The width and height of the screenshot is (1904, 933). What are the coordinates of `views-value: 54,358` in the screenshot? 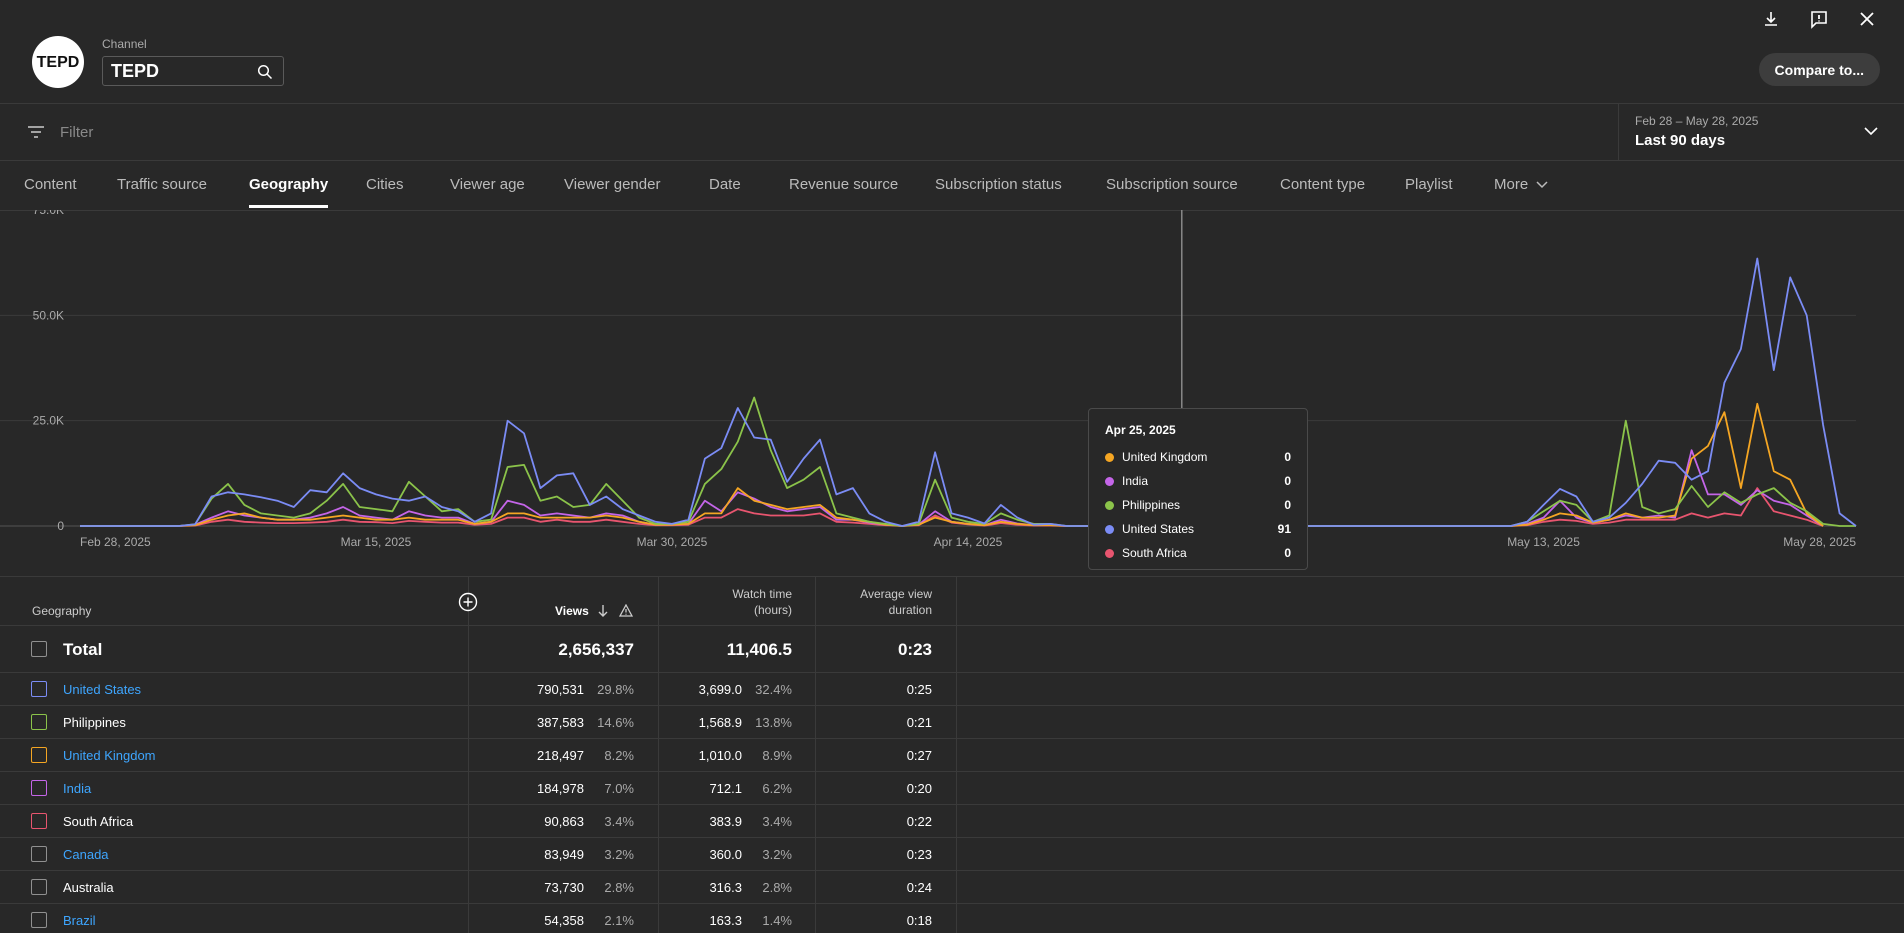 It's located at (564, 920).